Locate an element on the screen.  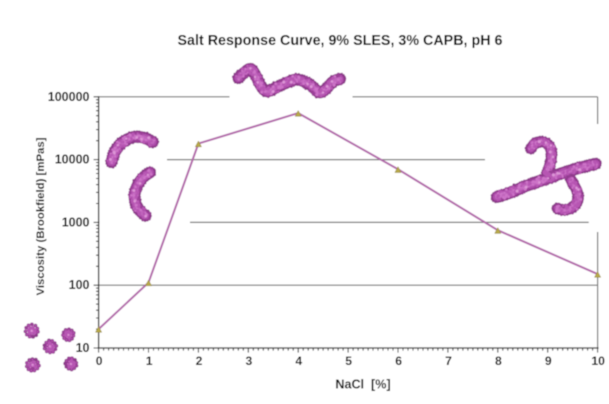
svg-text: 9 is located at coordinates (548, 361).